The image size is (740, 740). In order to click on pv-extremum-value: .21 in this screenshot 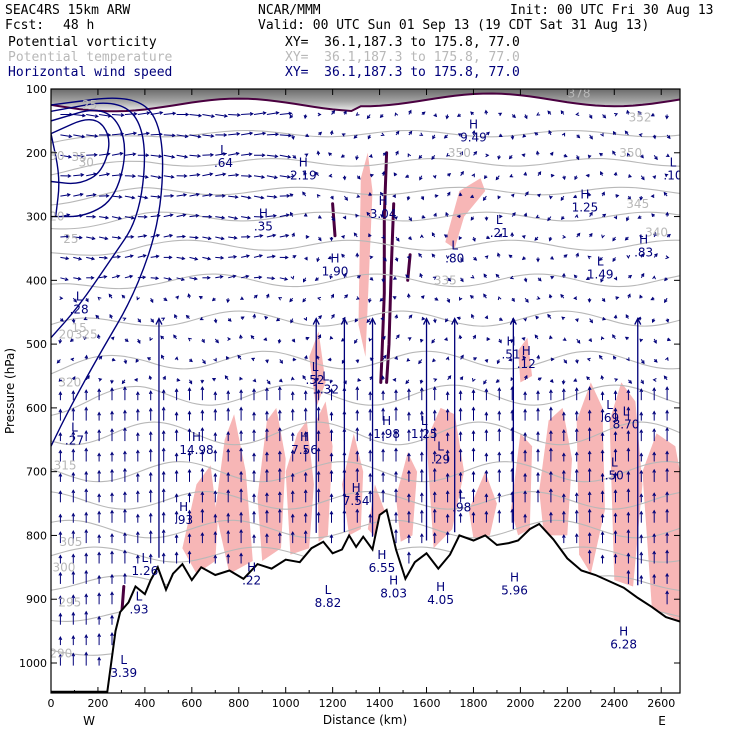, I will do `click(499, 233)`.